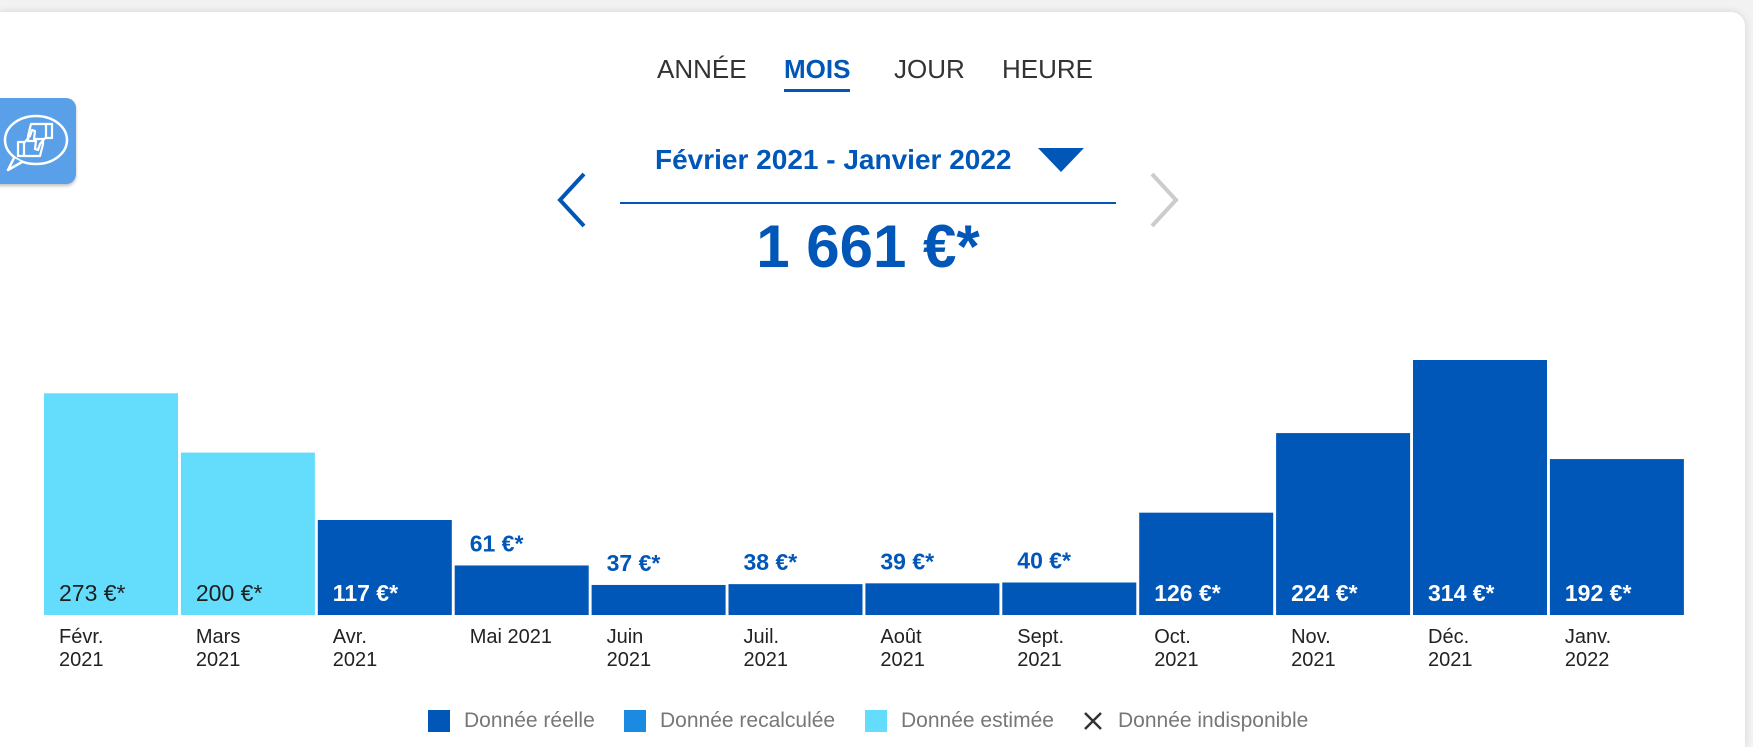 This screenshot has height=747, width=1753. What do you see at coordinates (439, 721) in the screenshot?
I see `legend-swatch-reelle` at bounding box center [439, 721].